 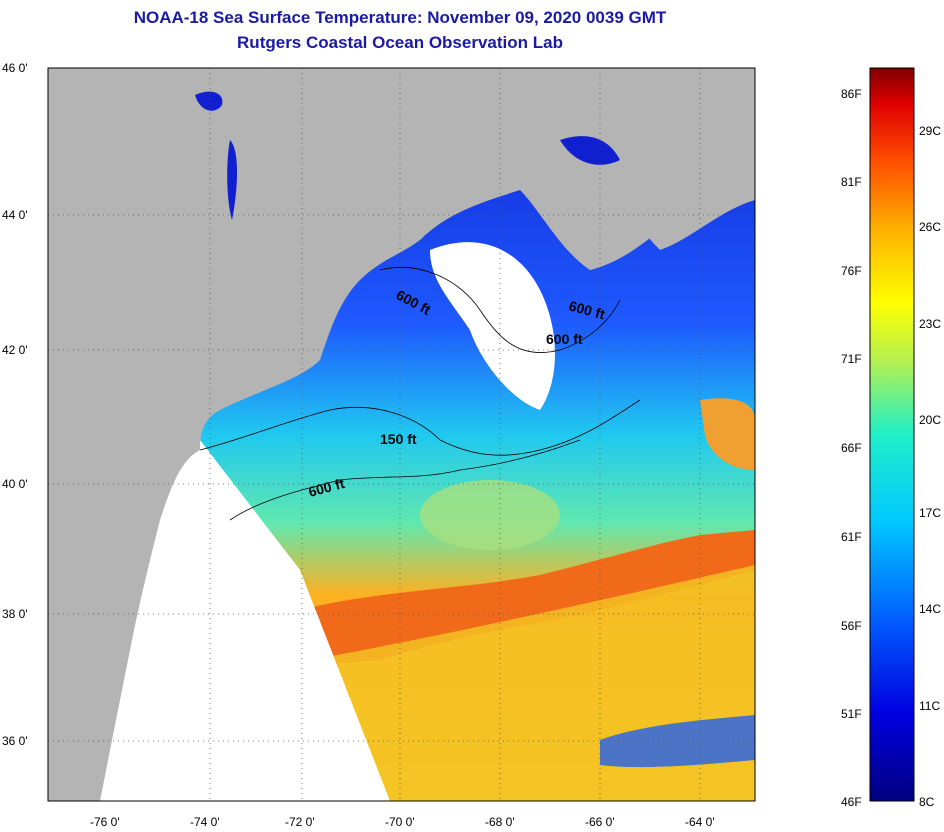 I want to click on contour-label: 150 ft, so click(x=398, y=439).